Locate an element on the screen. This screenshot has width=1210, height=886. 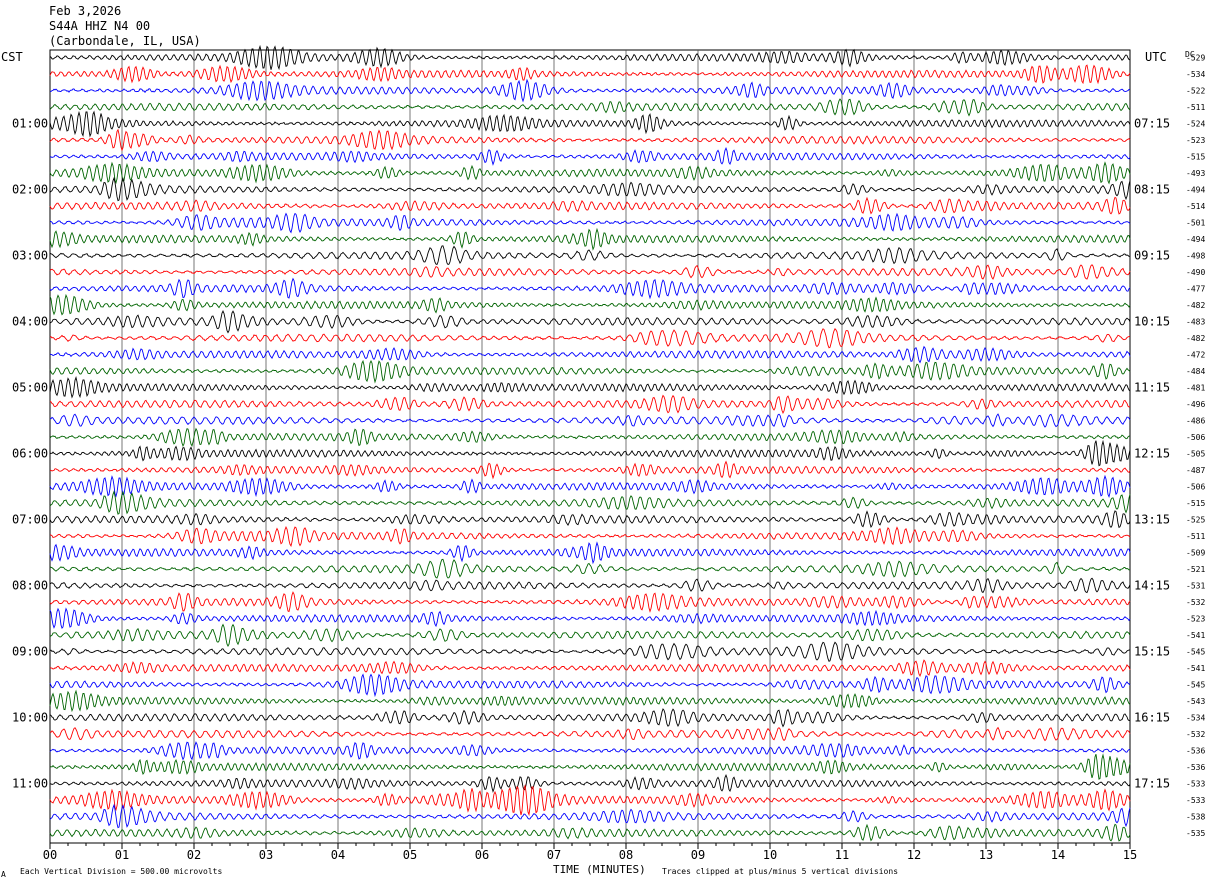
dc-offset-label: -534 is located at coordinates (1195, 74).